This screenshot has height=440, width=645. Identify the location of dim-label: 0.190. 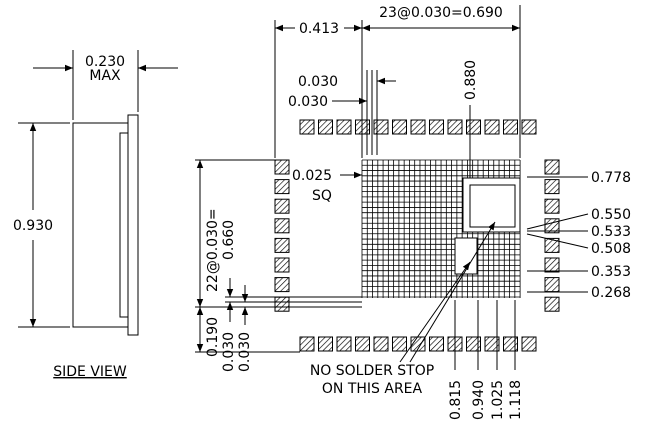
(213, 337).